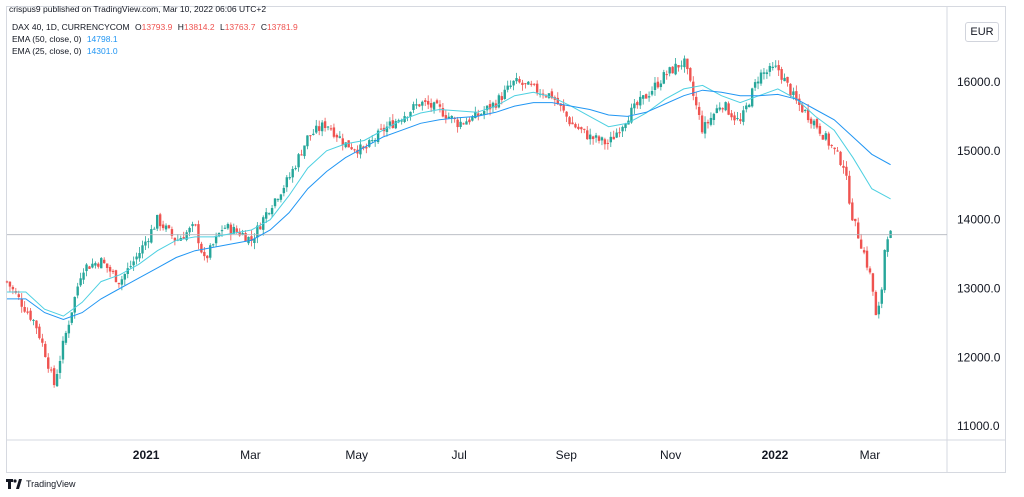 This screenshot has height=497, width=1024. Describe the element at coordinates (41, 484) in the screenshot. I see `footer-logo: TradingView` at that location.